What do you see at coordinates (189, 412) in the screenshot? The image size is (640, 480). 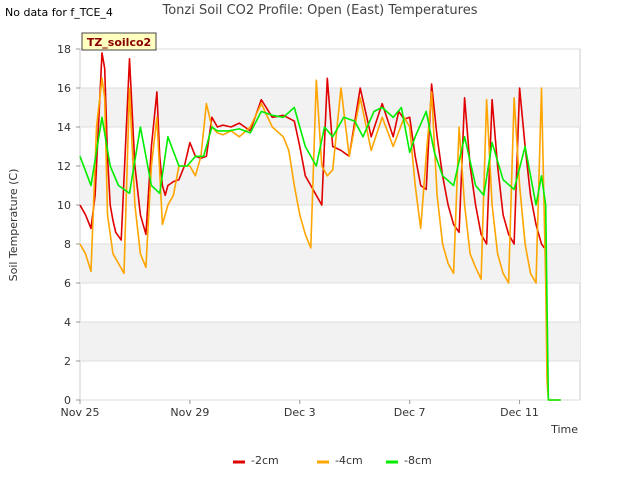 I see `x-tick-label: Nov 29` at bounding box center [189, 412].